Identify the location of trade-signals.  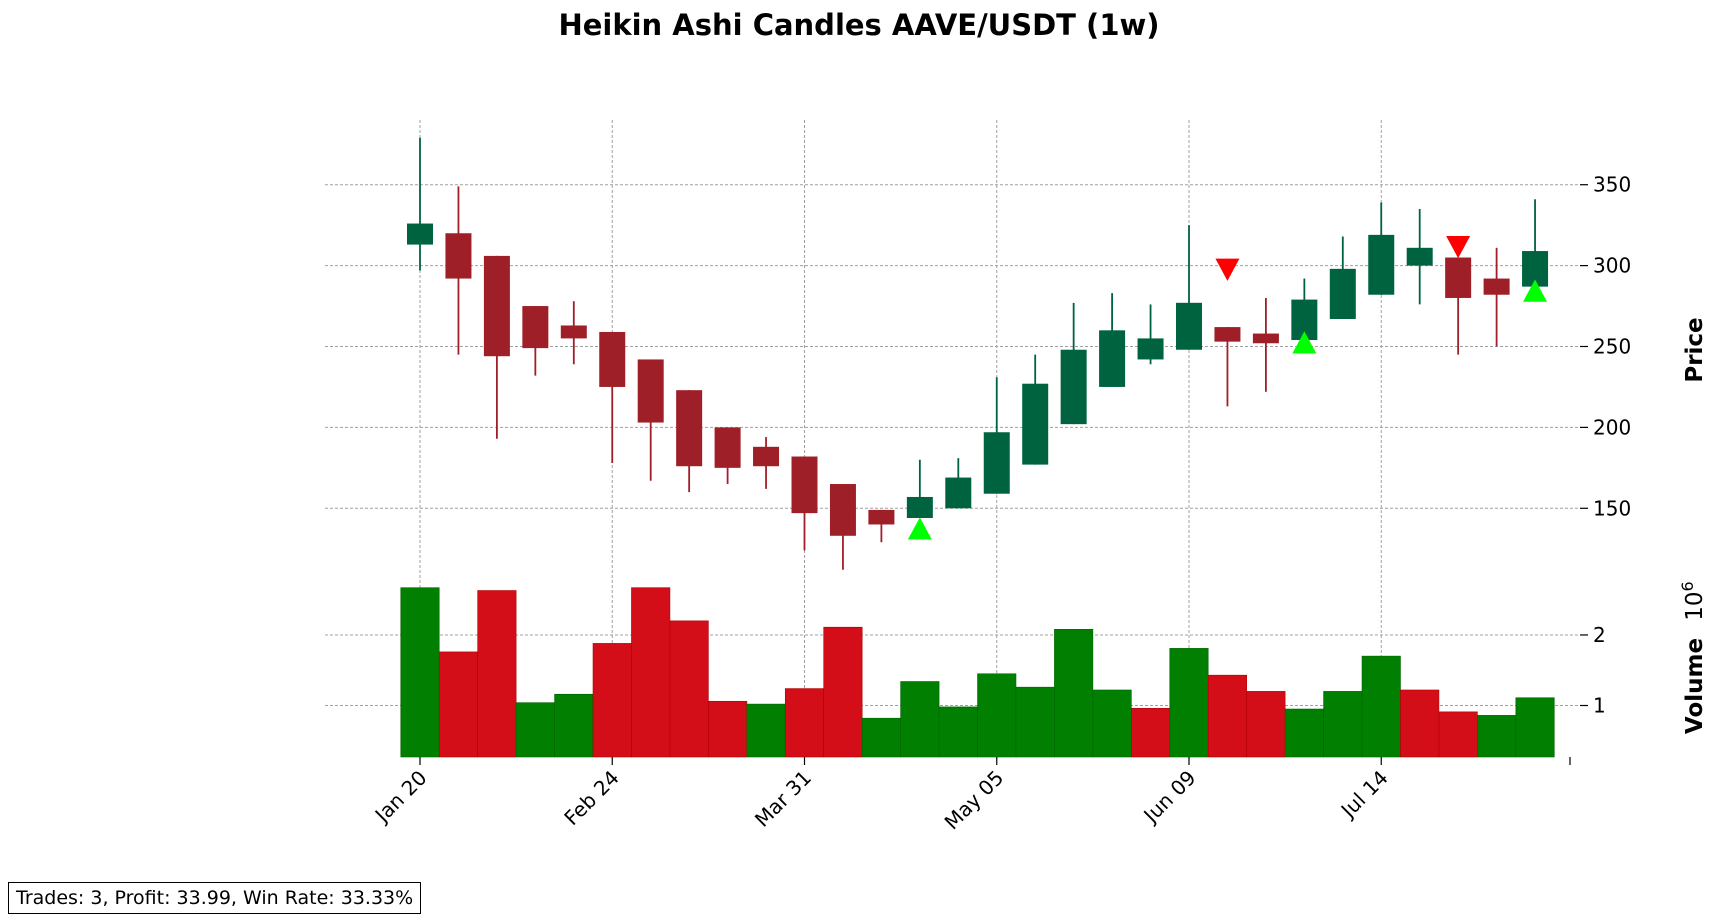
(1227, 387).